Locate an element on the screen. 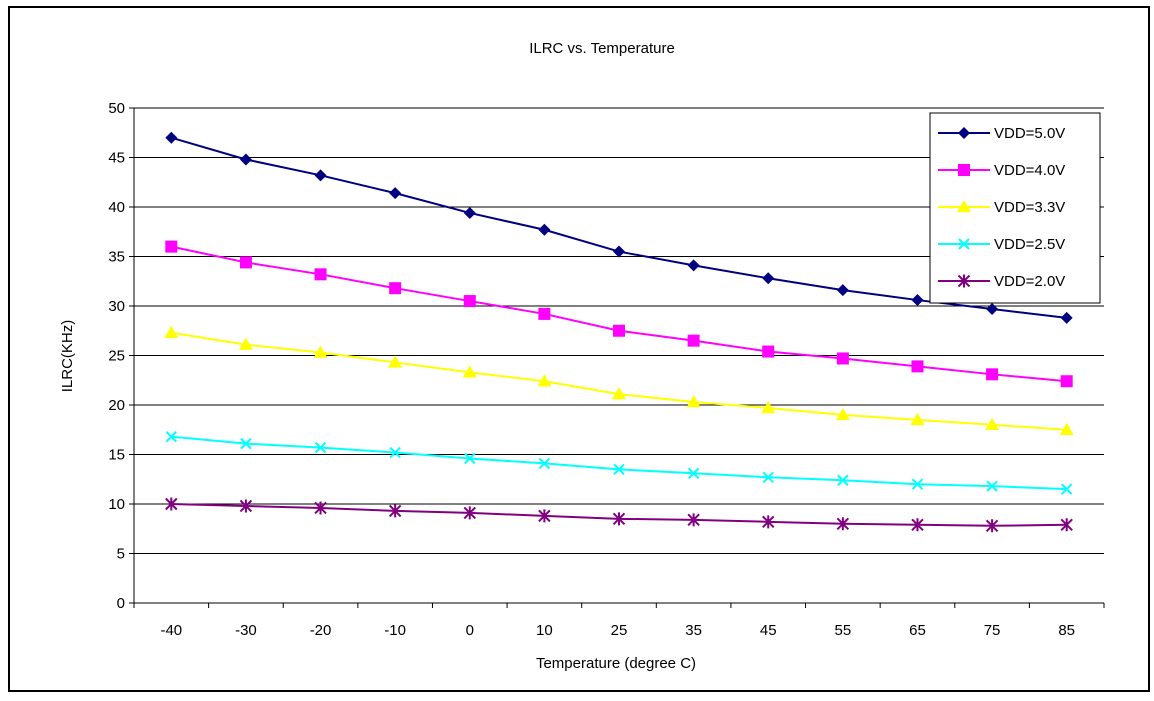  x-axis-label: Temperature (degree C) is located at coordinates (616, 663).